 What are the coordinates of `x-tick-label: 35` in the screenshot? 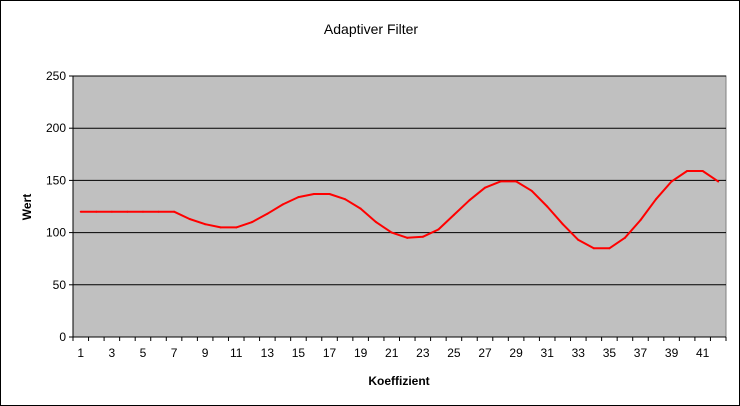 It's located at (610, 353).